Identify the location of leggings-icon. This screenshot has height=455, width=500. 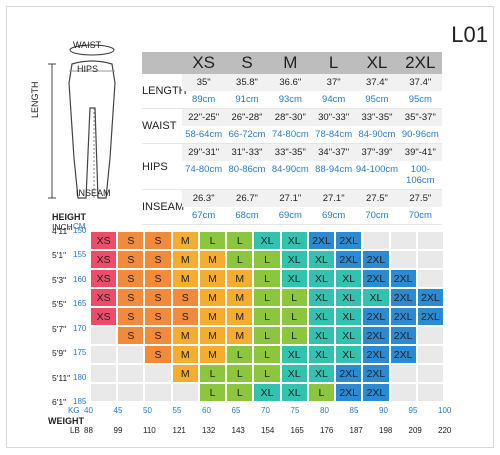
(82, 121).